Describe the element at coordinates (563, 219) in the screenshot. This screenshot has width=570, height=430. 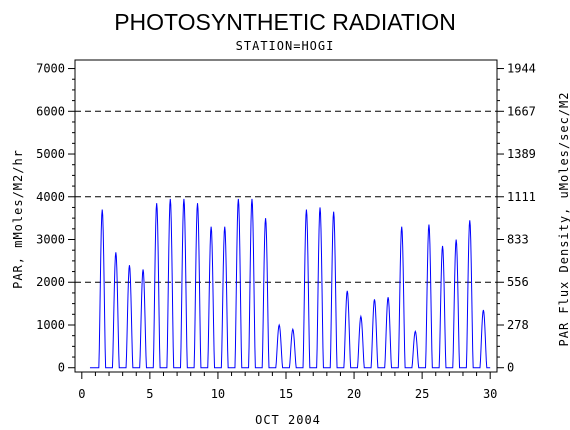
I see `y-axis-label-right: PAR Flux Density, uMoles/sec/M2` at that location.